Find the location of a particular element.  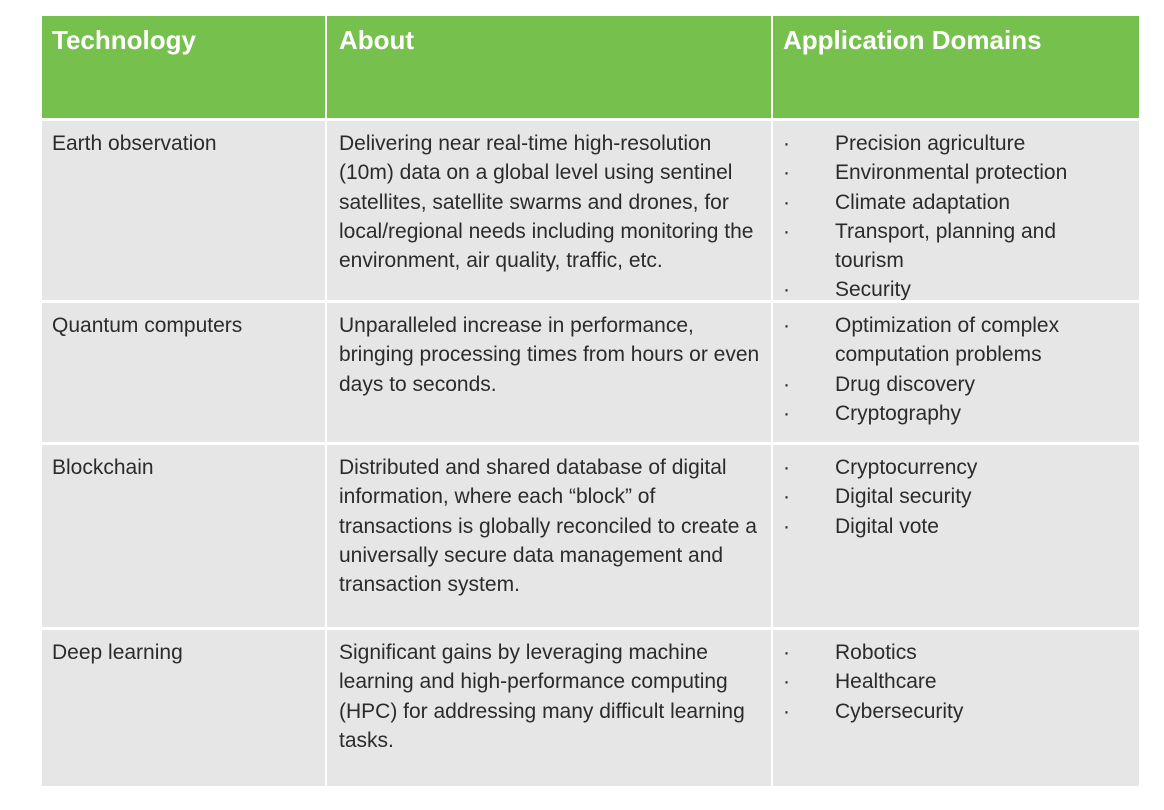

domain-item: Healthcare is located at coordinates (959, 682).